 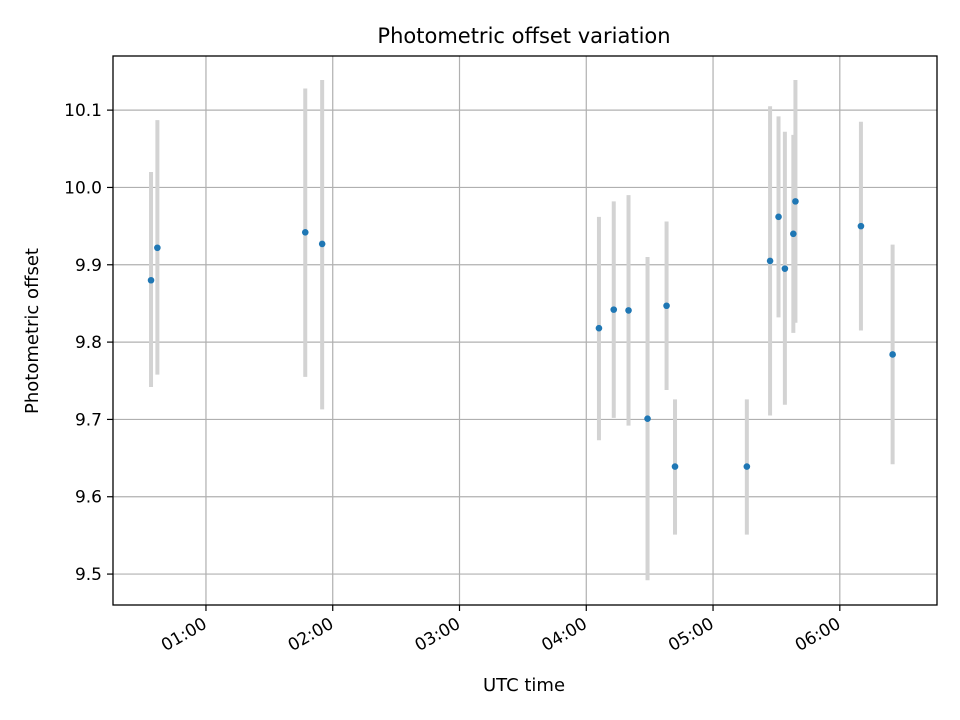 What do you see at coordinates (524, 685) in the screenshot?
I see `x-axis-title: UTC time` at bounding box center [524, 685].